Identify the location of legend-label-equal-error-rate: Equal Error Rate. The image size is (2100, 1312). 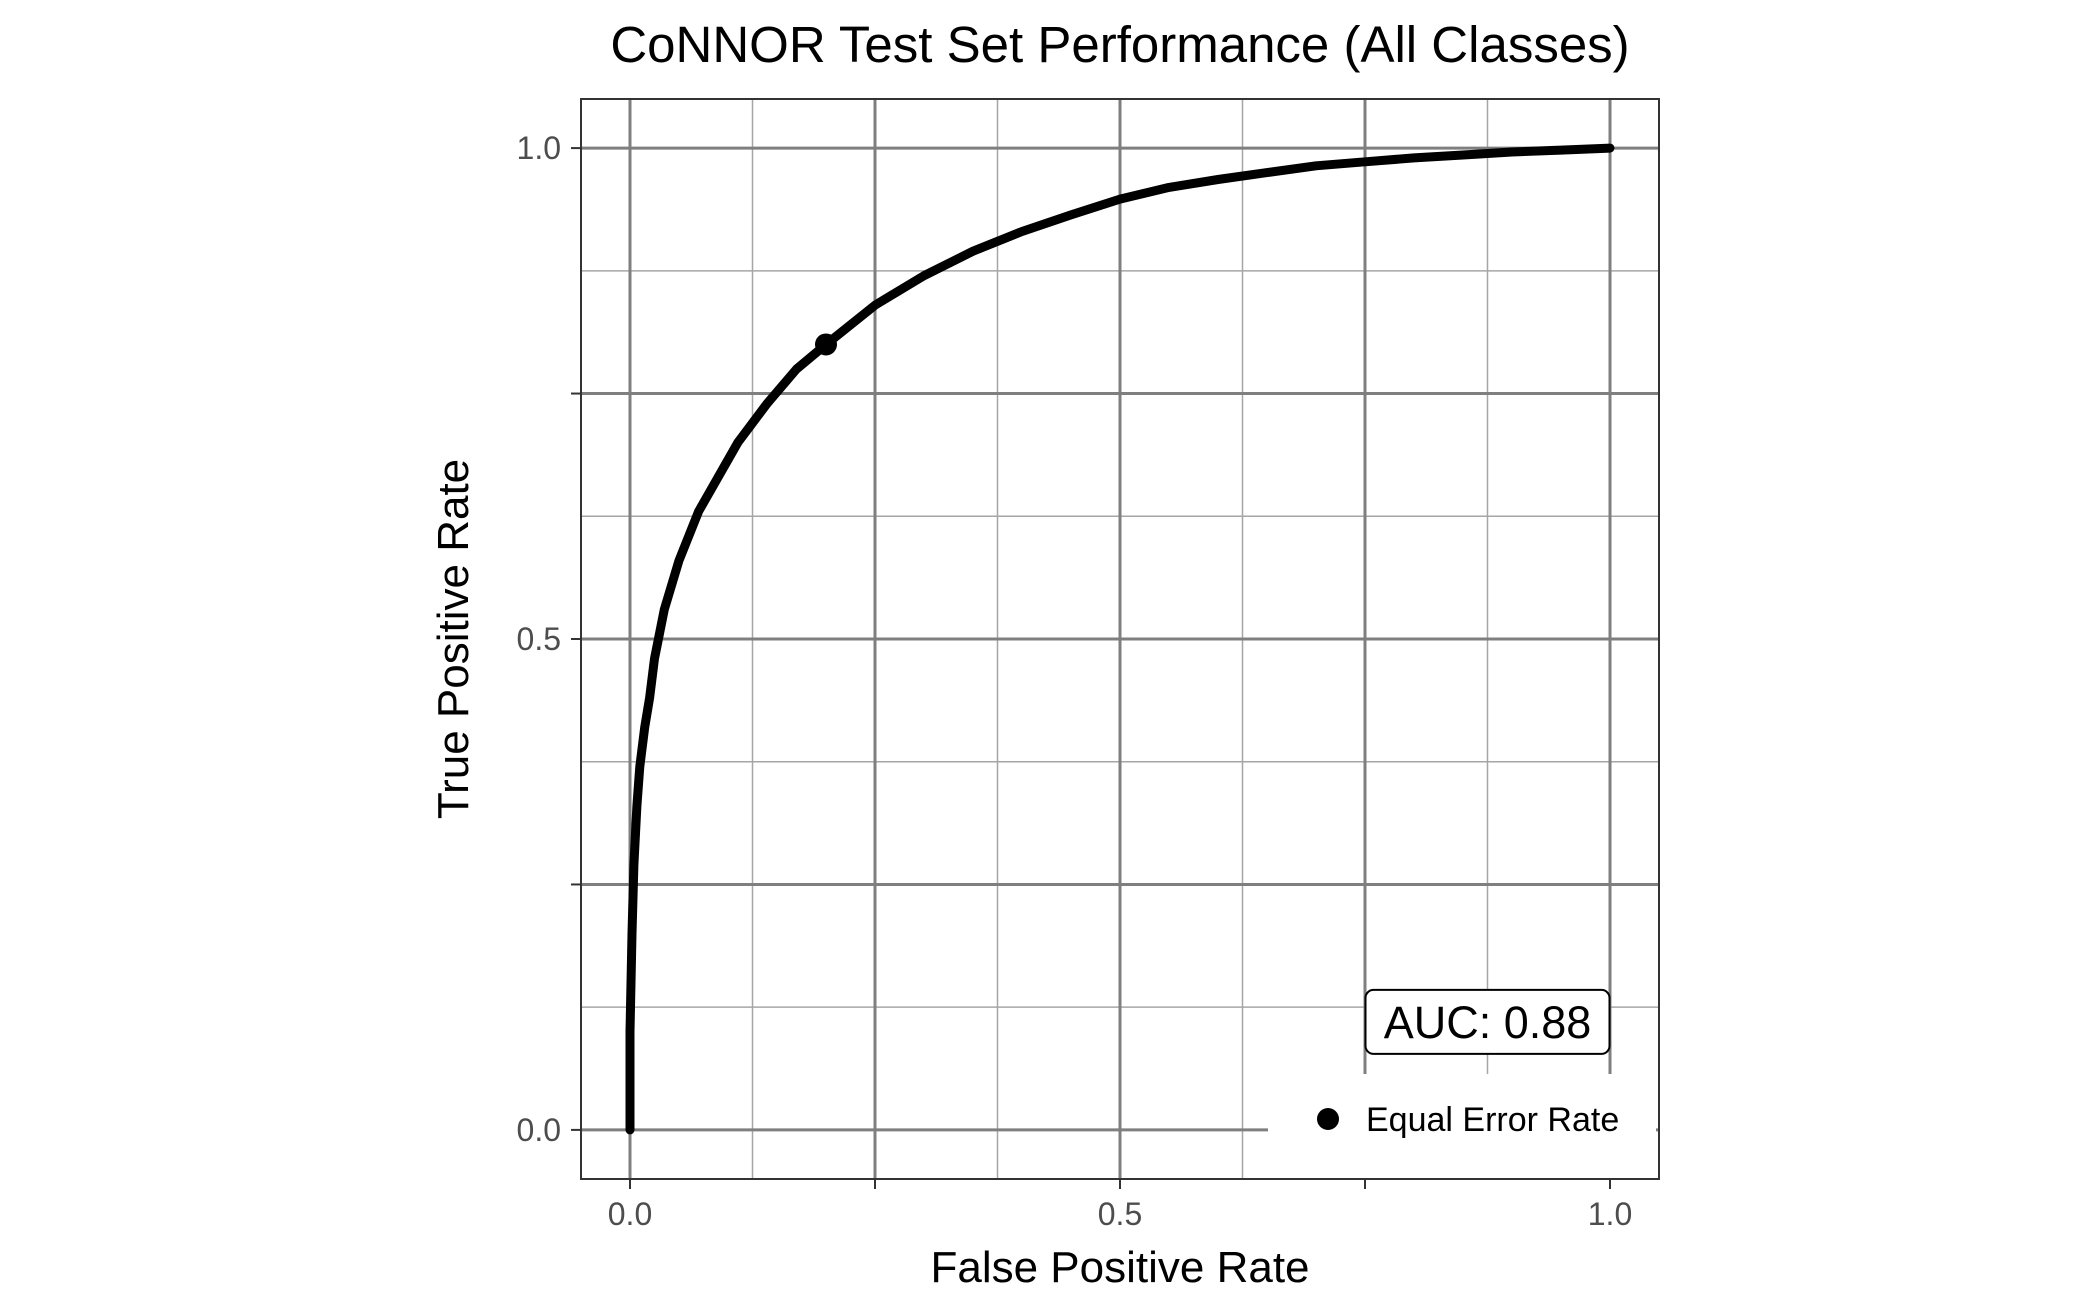
(1492, 1120).